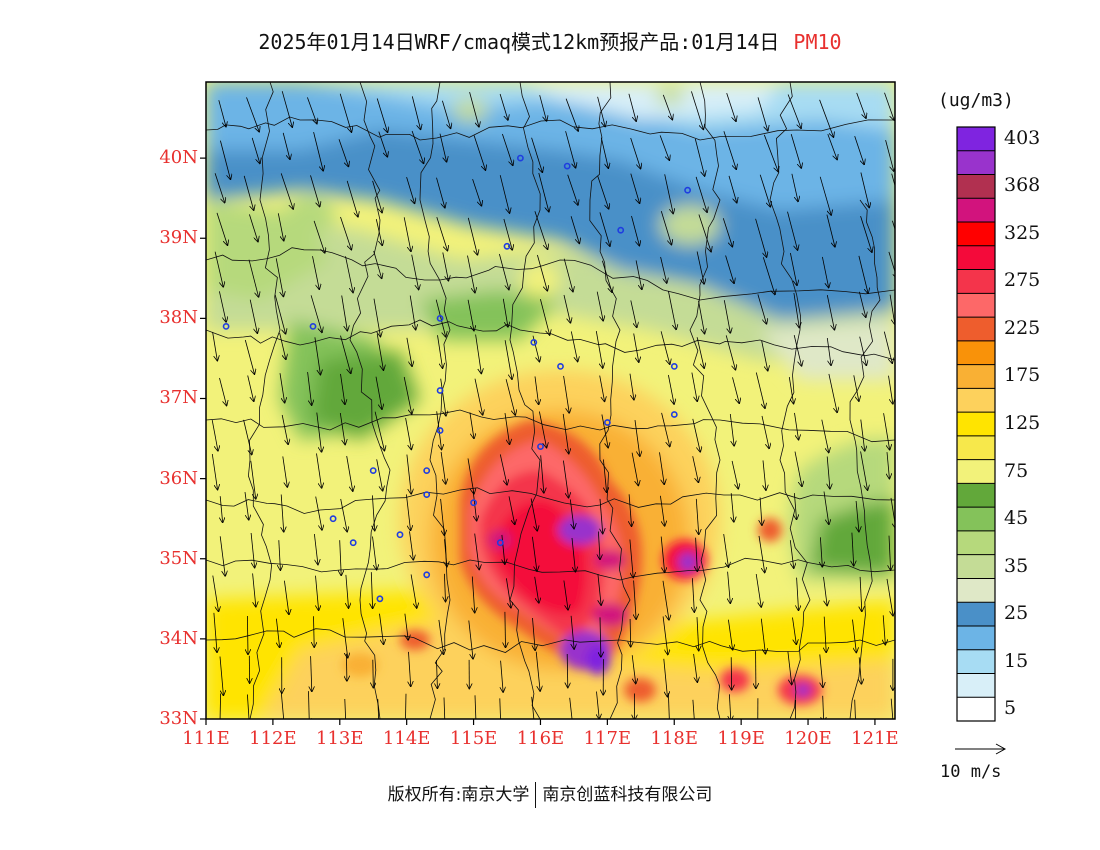 Image resolution: width=1100 pixels, height=850 pixels. Describe the element at coordinates (1016, 660) in the screenshot. I see `colorbar-label: 15` at that location.